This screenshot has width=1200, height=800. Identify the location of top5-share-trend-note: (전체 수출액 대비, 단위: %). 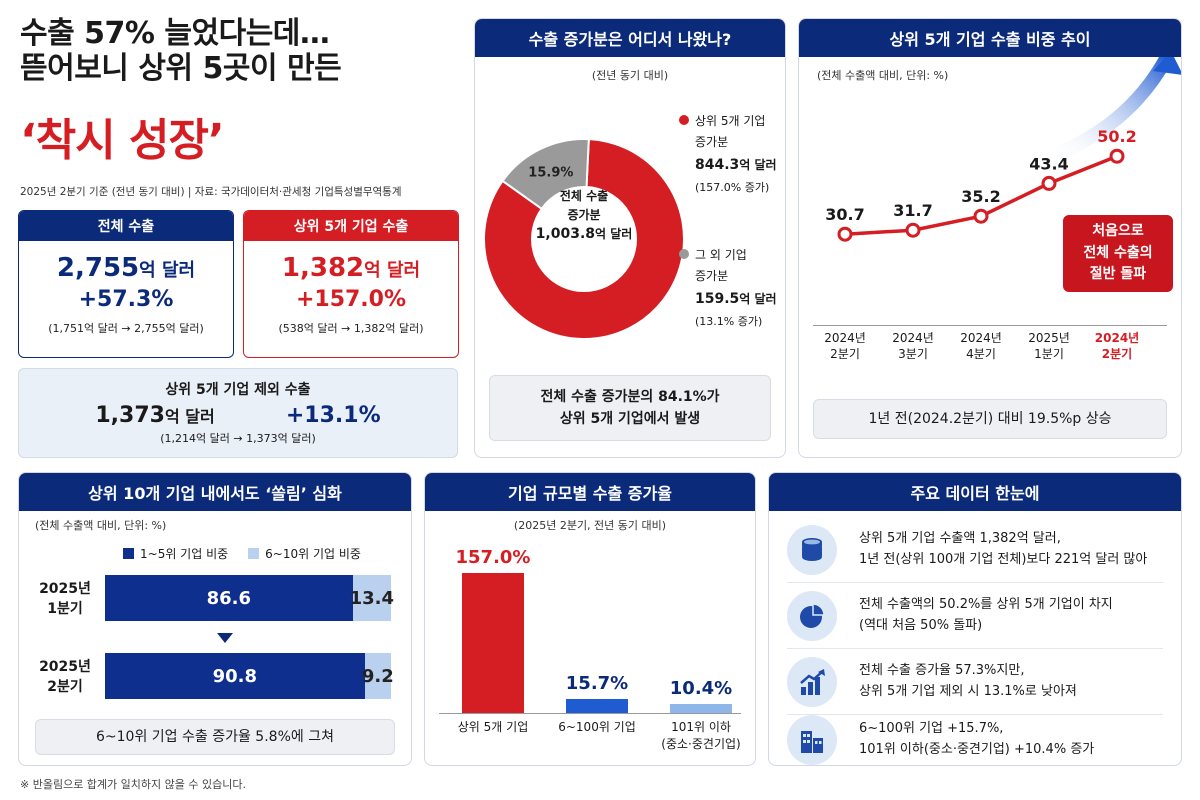
(883, 75).